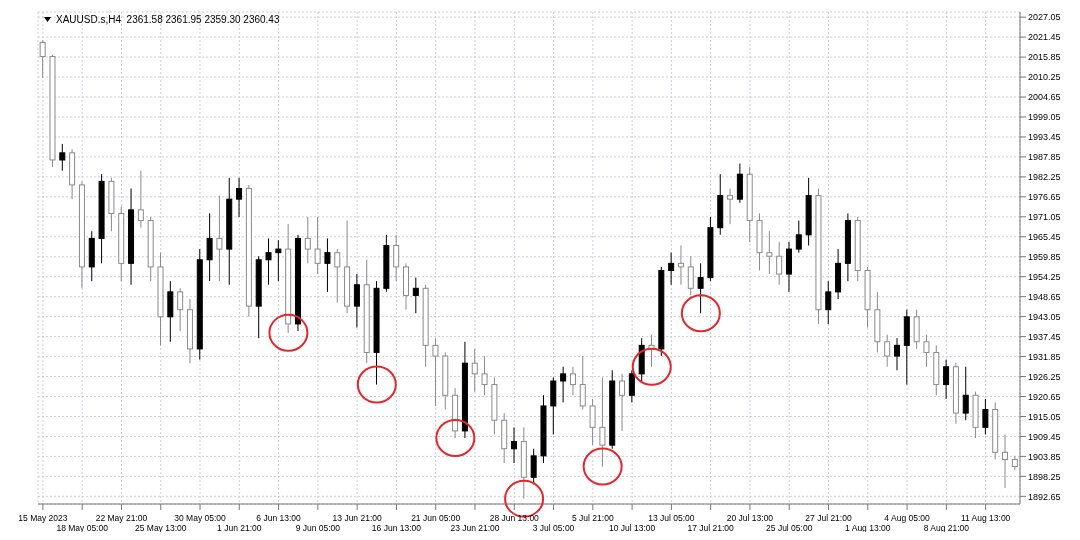 This screenshot has width=1080, height=540. What do you see at coordinates (1044, 256) in the screenshot?
I see `y-tick-label: 1959.85` at bounding box center [1044, 256].